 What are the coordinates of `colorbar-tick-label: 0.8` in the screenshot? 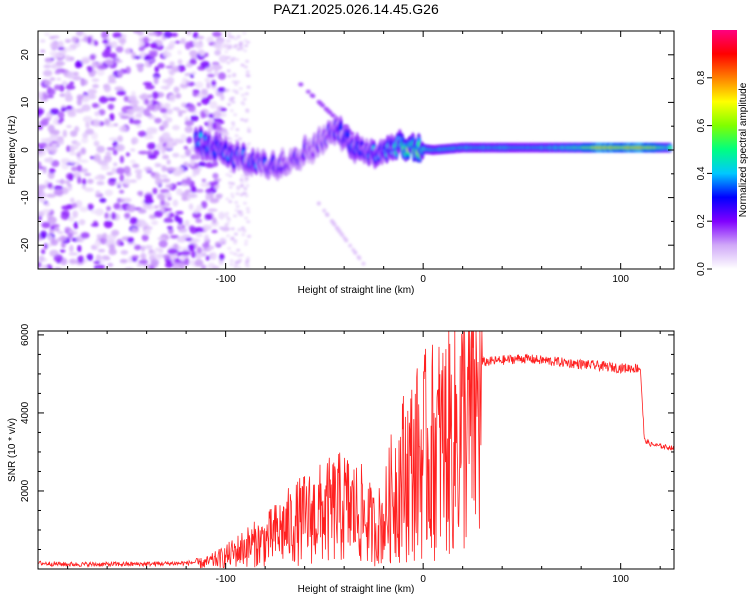 It's located at (701, 77).